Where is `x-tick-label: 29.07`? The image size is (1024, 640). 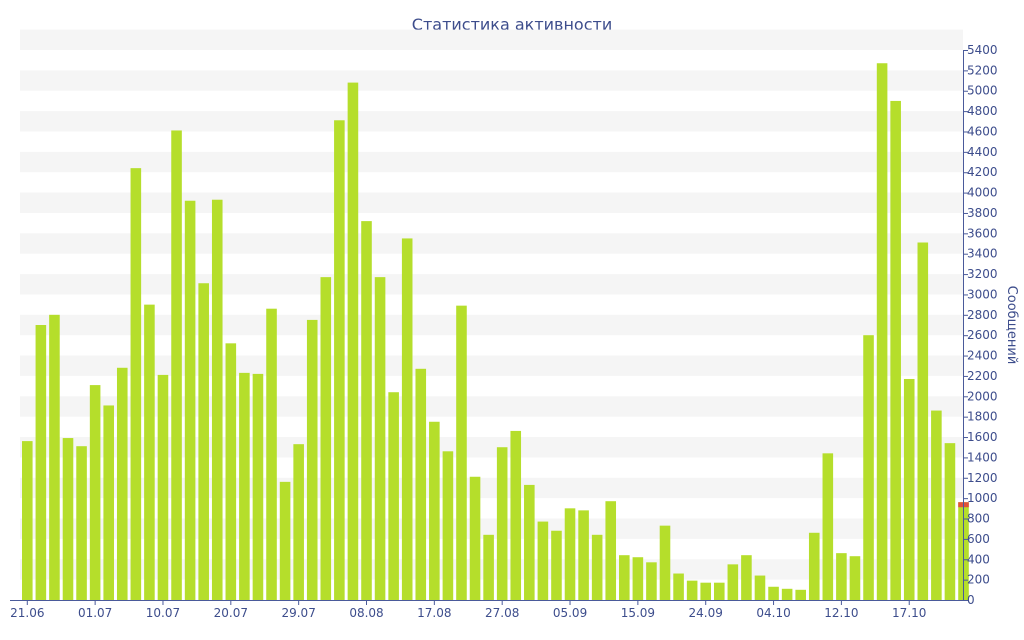 x-tick-label: 29.07 is located at coordinates (298, 613).